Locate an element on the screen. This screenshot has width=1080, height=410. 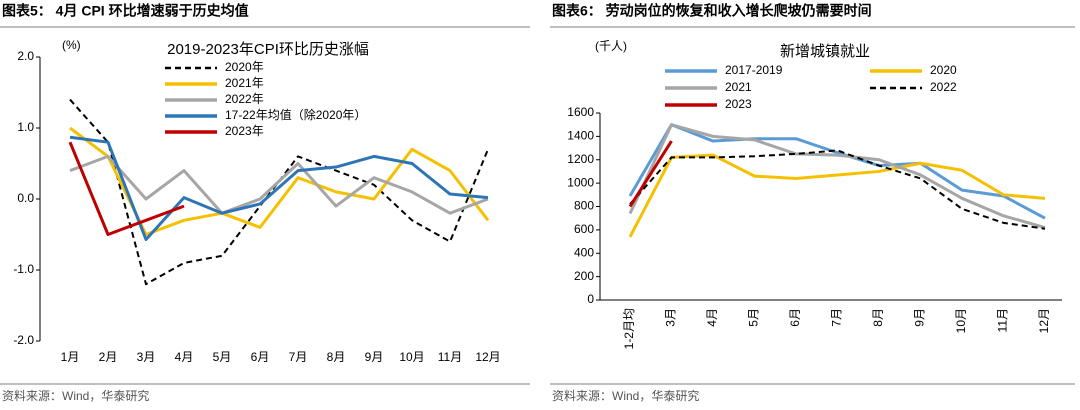
legend-label: 2022 is located at coordinates (943, 87).